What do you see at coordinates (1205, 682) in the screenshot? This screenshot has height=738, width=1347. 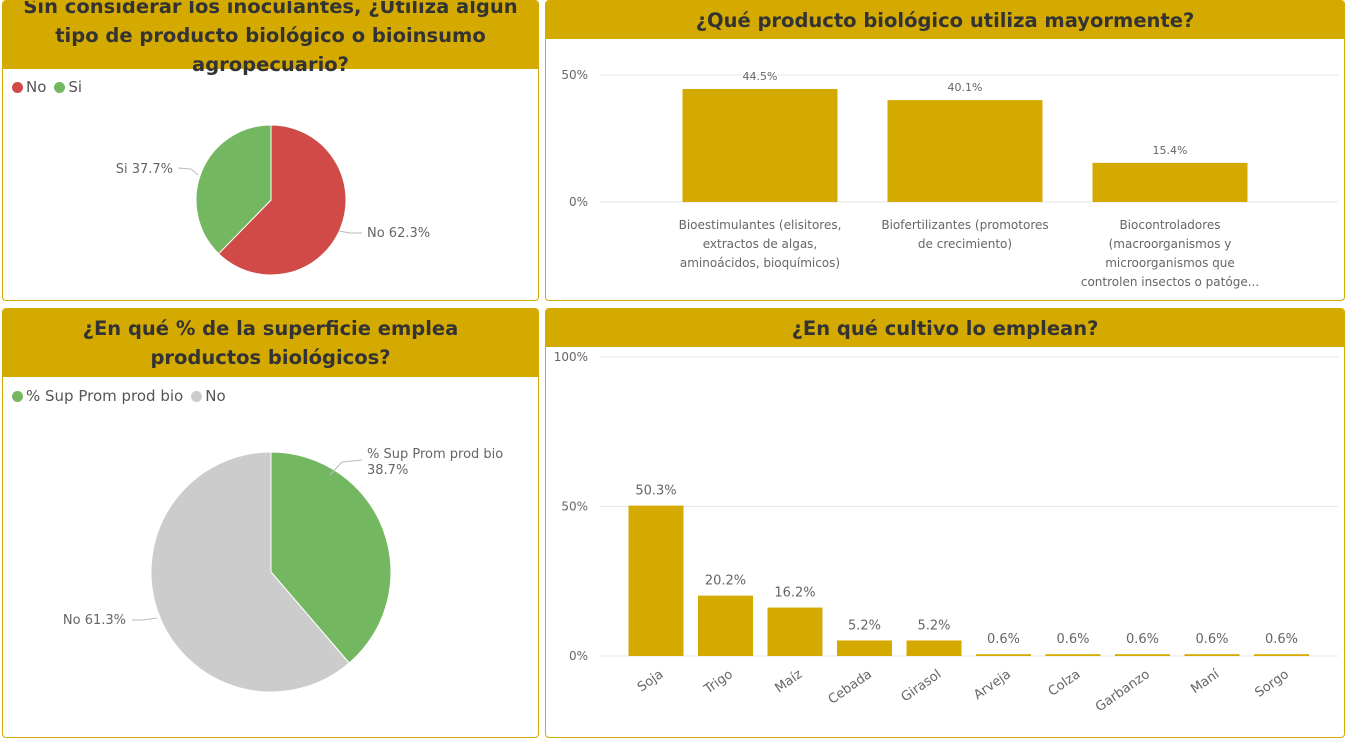 I see `x-tick-label: Maní` at bounding box center [1205, 682].